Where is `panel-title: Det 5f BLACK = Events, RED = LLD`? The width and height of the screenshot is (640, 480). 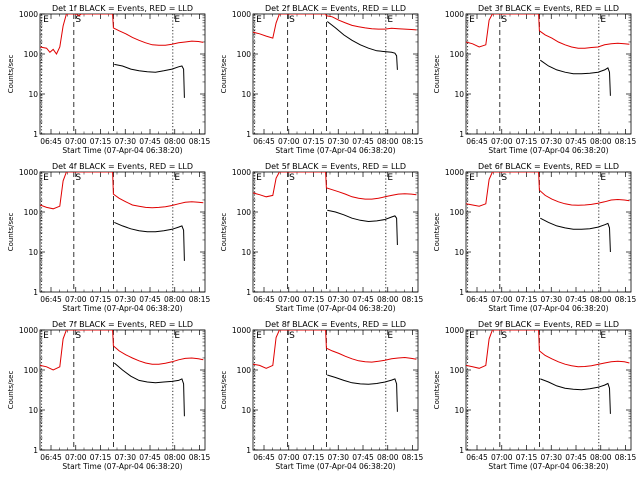 panel-title: Det 5f BLACK = Events, RED = LLD is located at coordinates (335, 166).